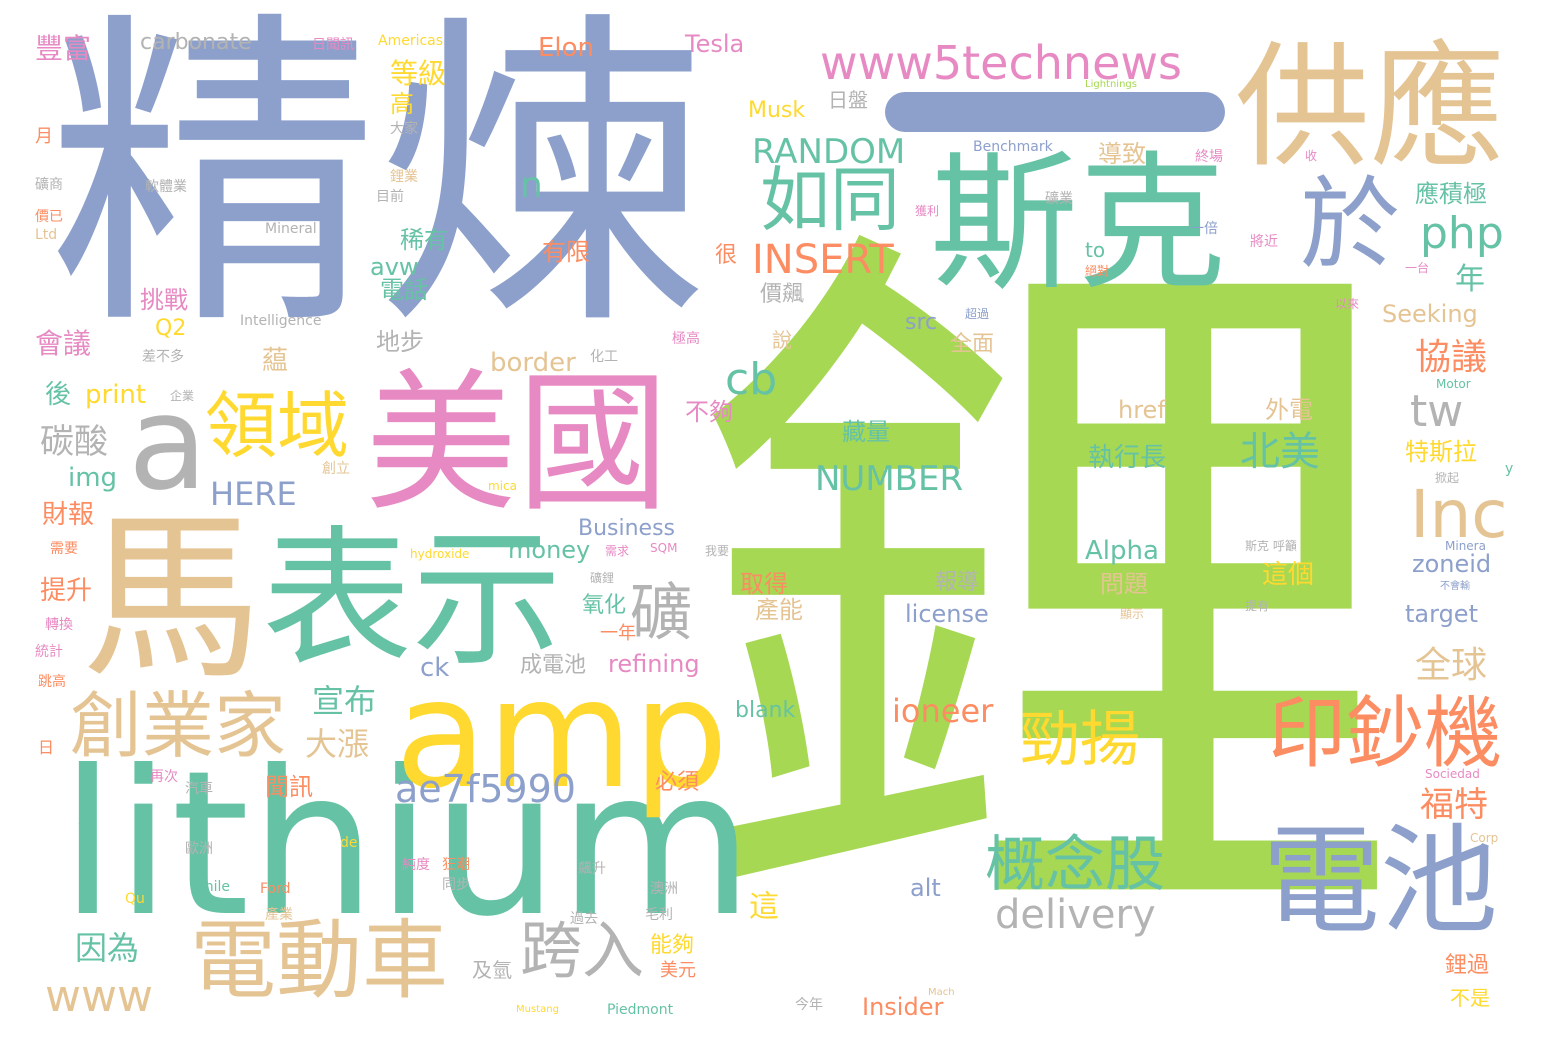 The image size is (1548, 1052). I want to click on word-quanqiu: 全球, so click(1451, 665).